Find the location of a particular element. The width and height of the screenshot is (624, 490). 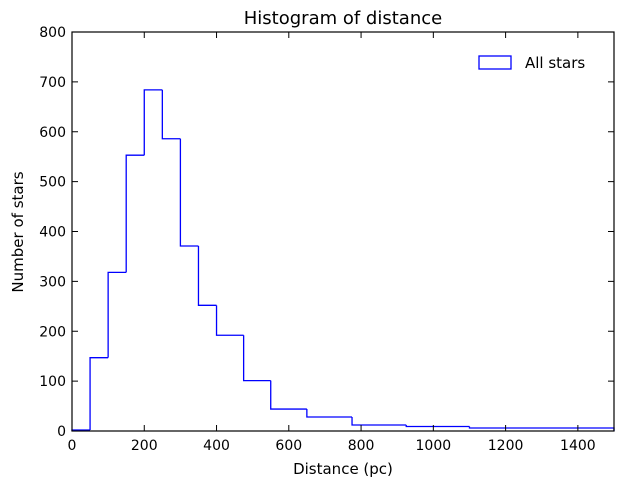

x-tick-label: 1000 is located at coordinates (434, 446).